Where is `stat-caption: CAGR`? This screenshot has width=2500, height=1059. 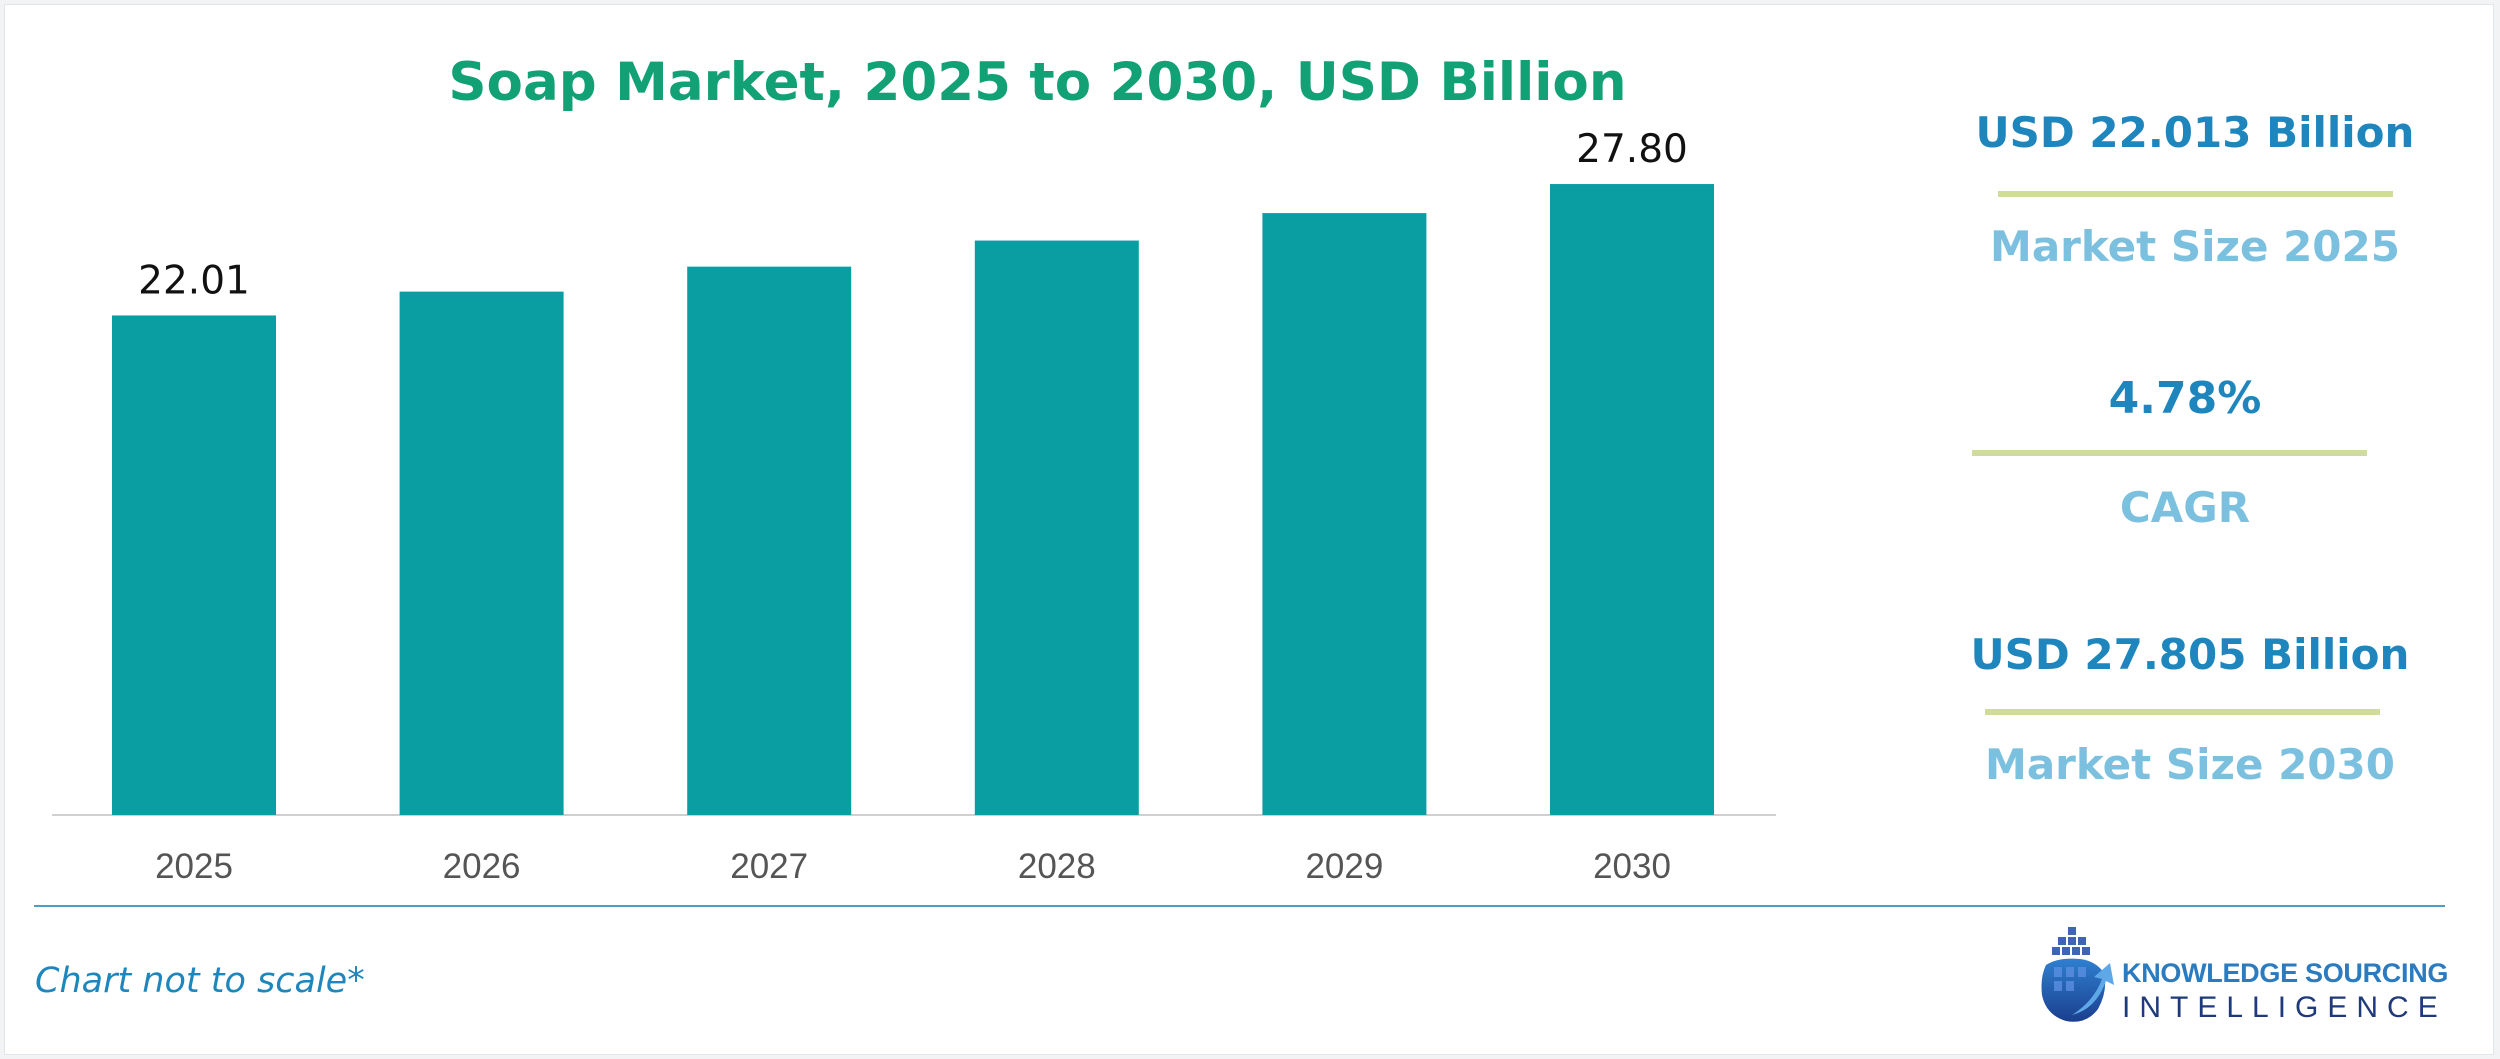 stat-caption: CAGR is located at coordinates (2185, 507).